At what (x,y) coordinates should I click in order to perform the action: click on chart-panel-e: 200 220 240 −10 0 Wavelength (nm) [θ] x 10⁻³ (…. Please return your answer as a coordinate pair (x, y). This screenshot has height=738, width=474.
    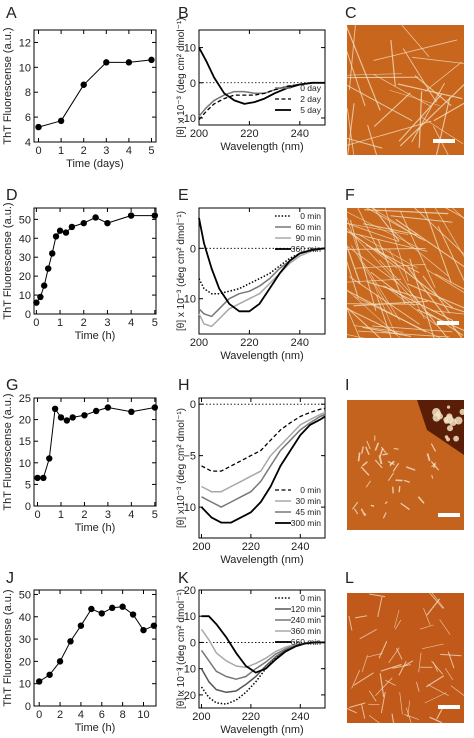
    Looking at the image, I should click on (251, 284).